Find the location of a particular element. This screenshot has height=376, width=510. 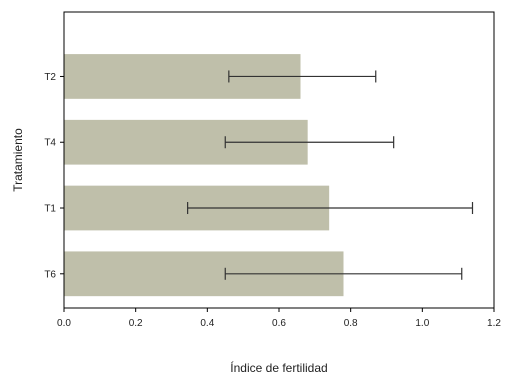

y-tick-label-T4: T4 is located at coordinates (50, 143).